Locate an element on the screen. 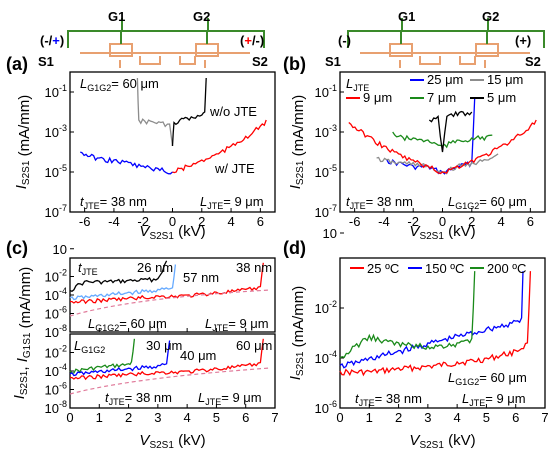 The image size is (550, 458). top-label: 38 nm is located at coordinates (254, 267).